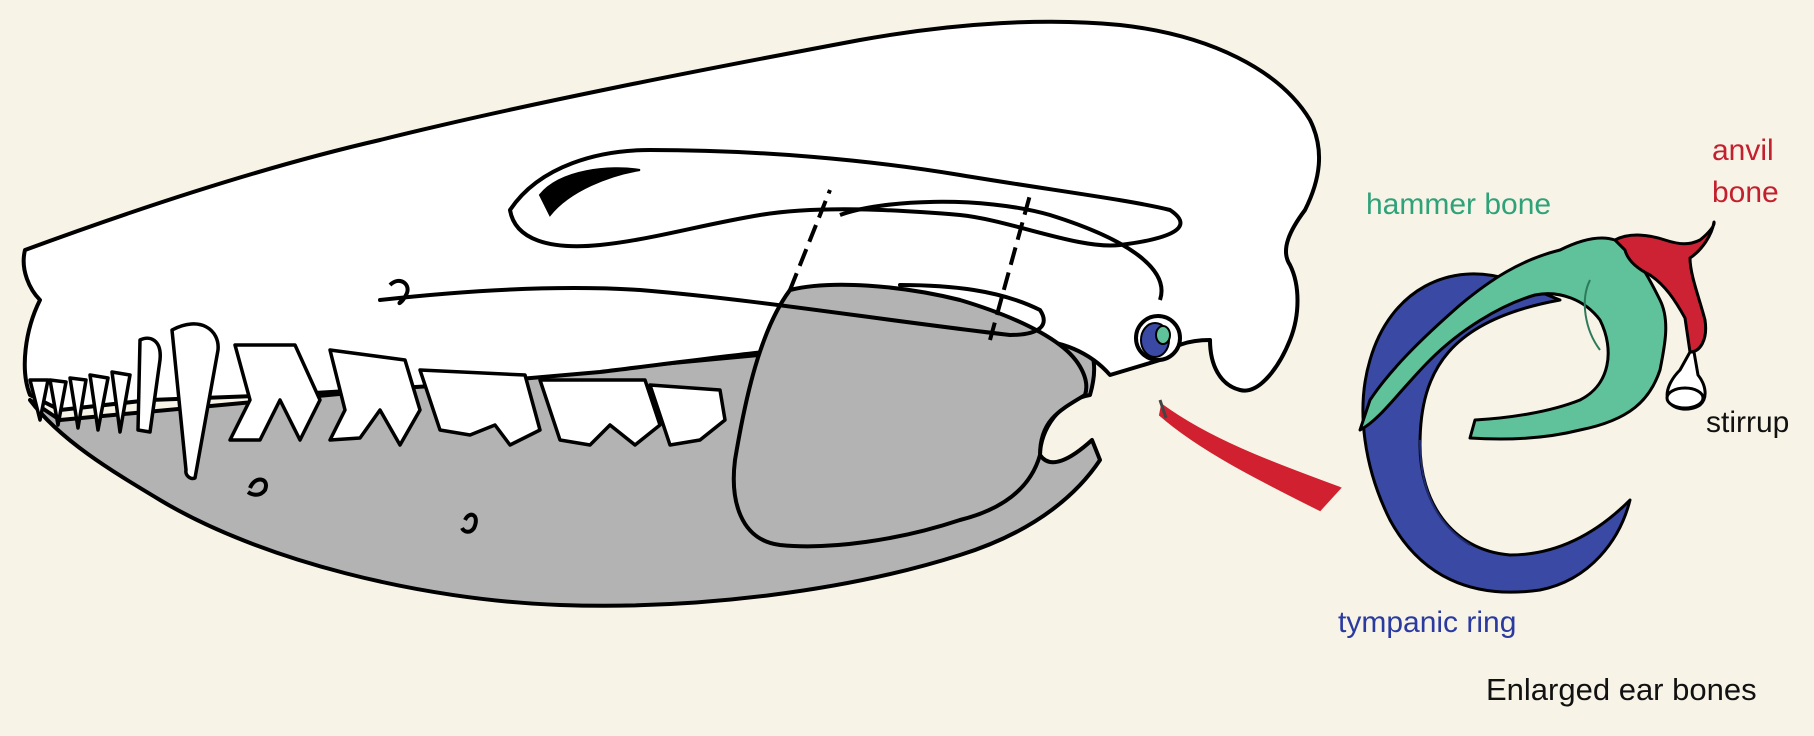  Describe the element at coordinates (1745, 192) in the screenshot. I see `anvil-bone-label-line2: bone` at that location.